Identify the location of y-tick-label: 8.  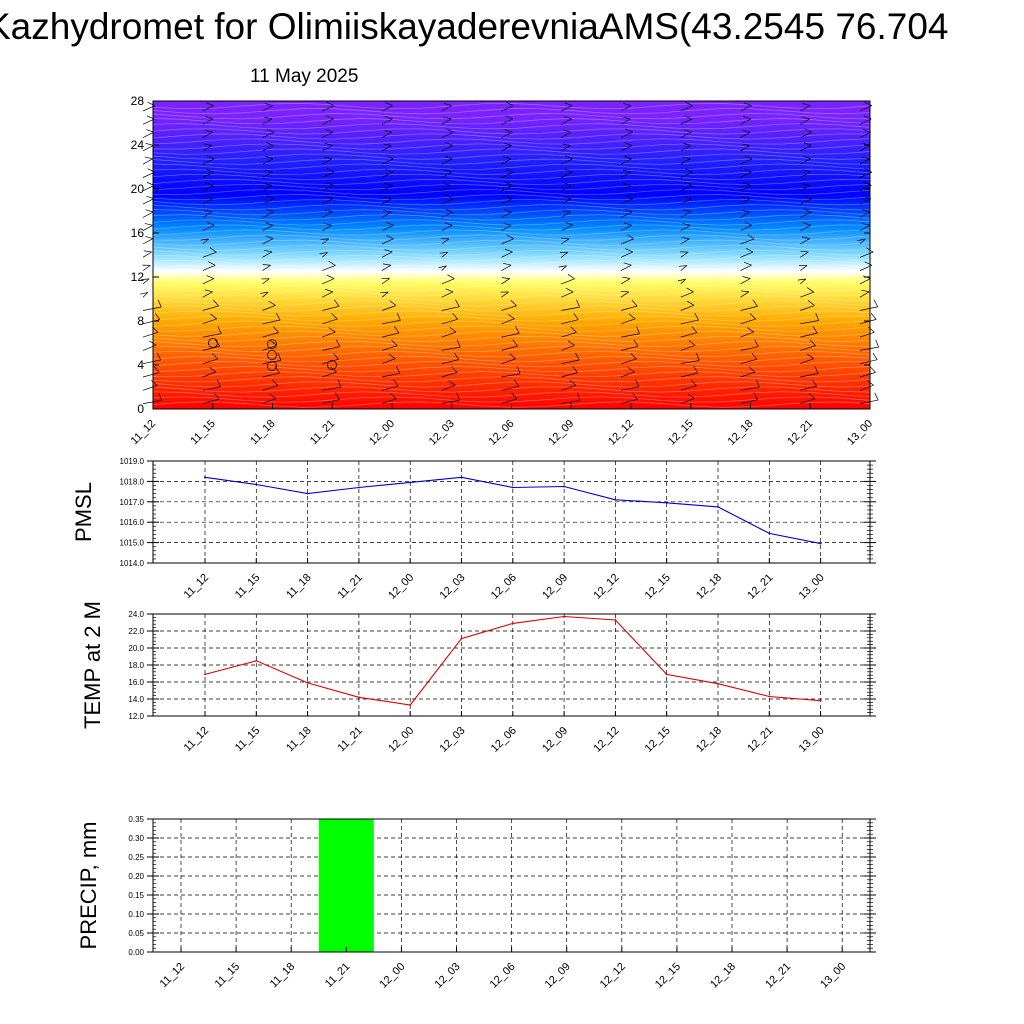
(140, 321).